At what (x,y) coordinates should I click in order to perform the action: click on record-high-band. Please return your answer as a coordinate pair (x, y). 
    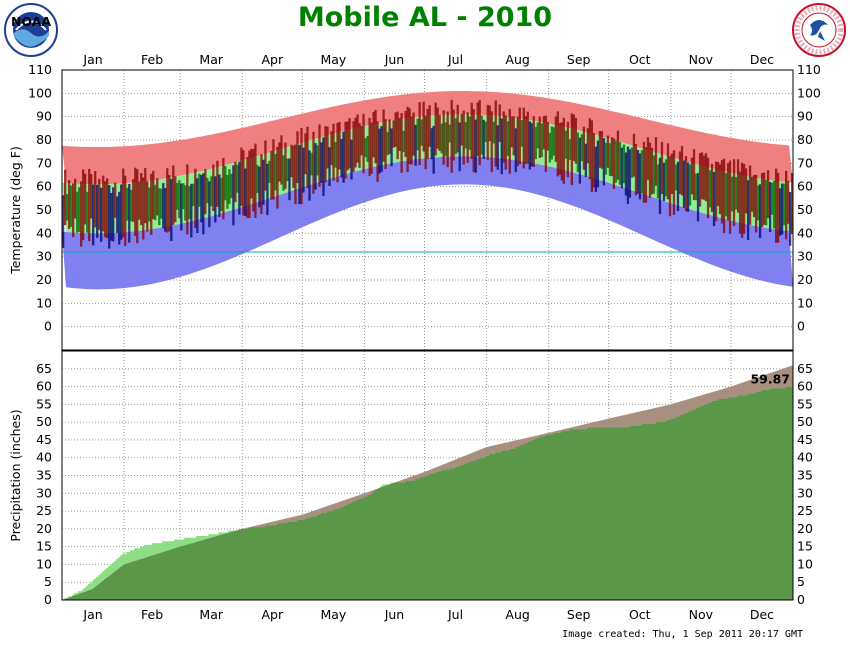
    Looking at the image, I should click on (427, 138).